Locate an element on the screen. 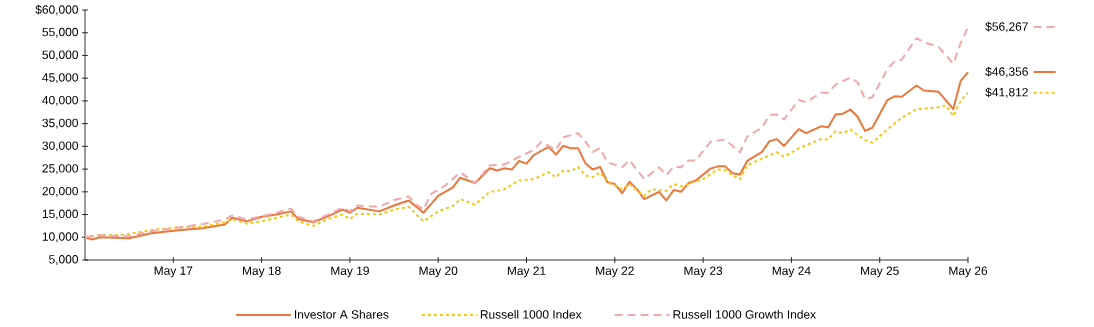 This screenshot has width=1094, height=327. y-tick-label: 55,000 is located at coordinates (60, 32).